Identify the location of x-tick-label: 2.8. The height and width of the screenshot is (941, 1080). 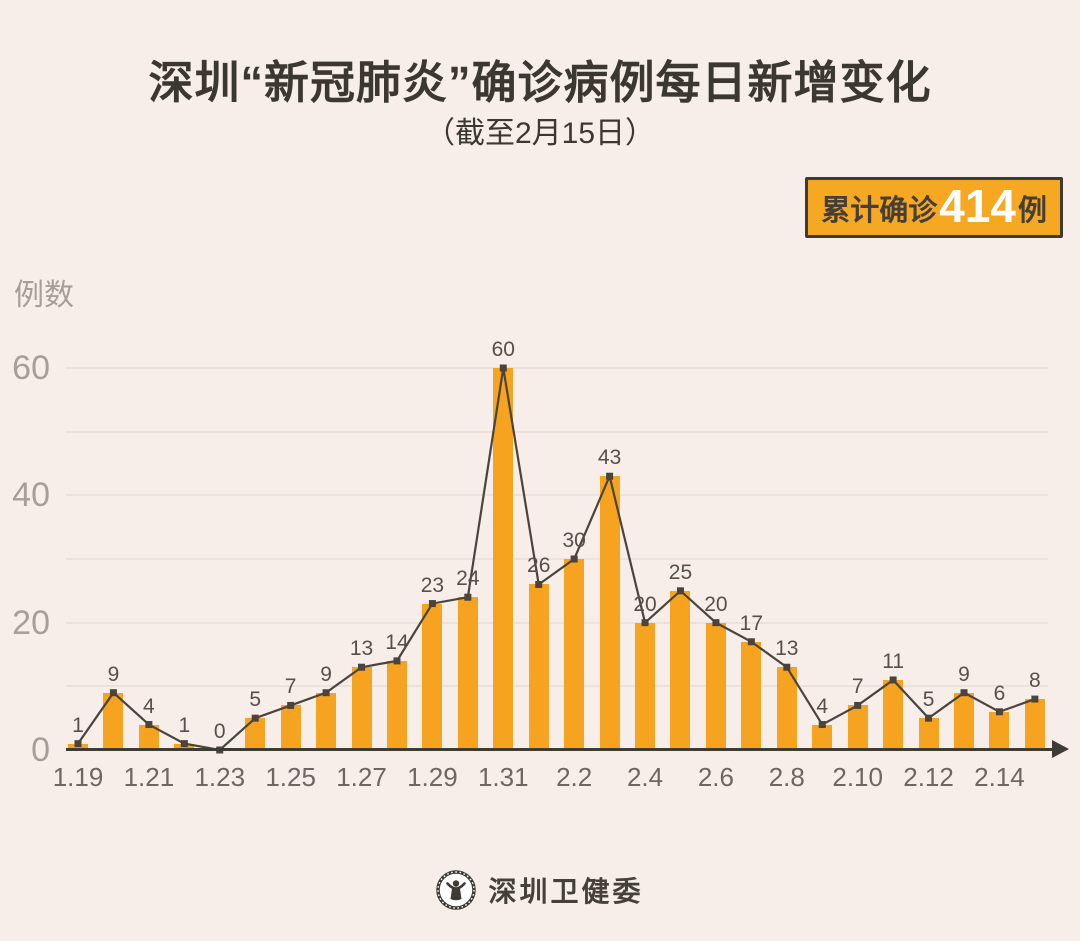
(786, 777).